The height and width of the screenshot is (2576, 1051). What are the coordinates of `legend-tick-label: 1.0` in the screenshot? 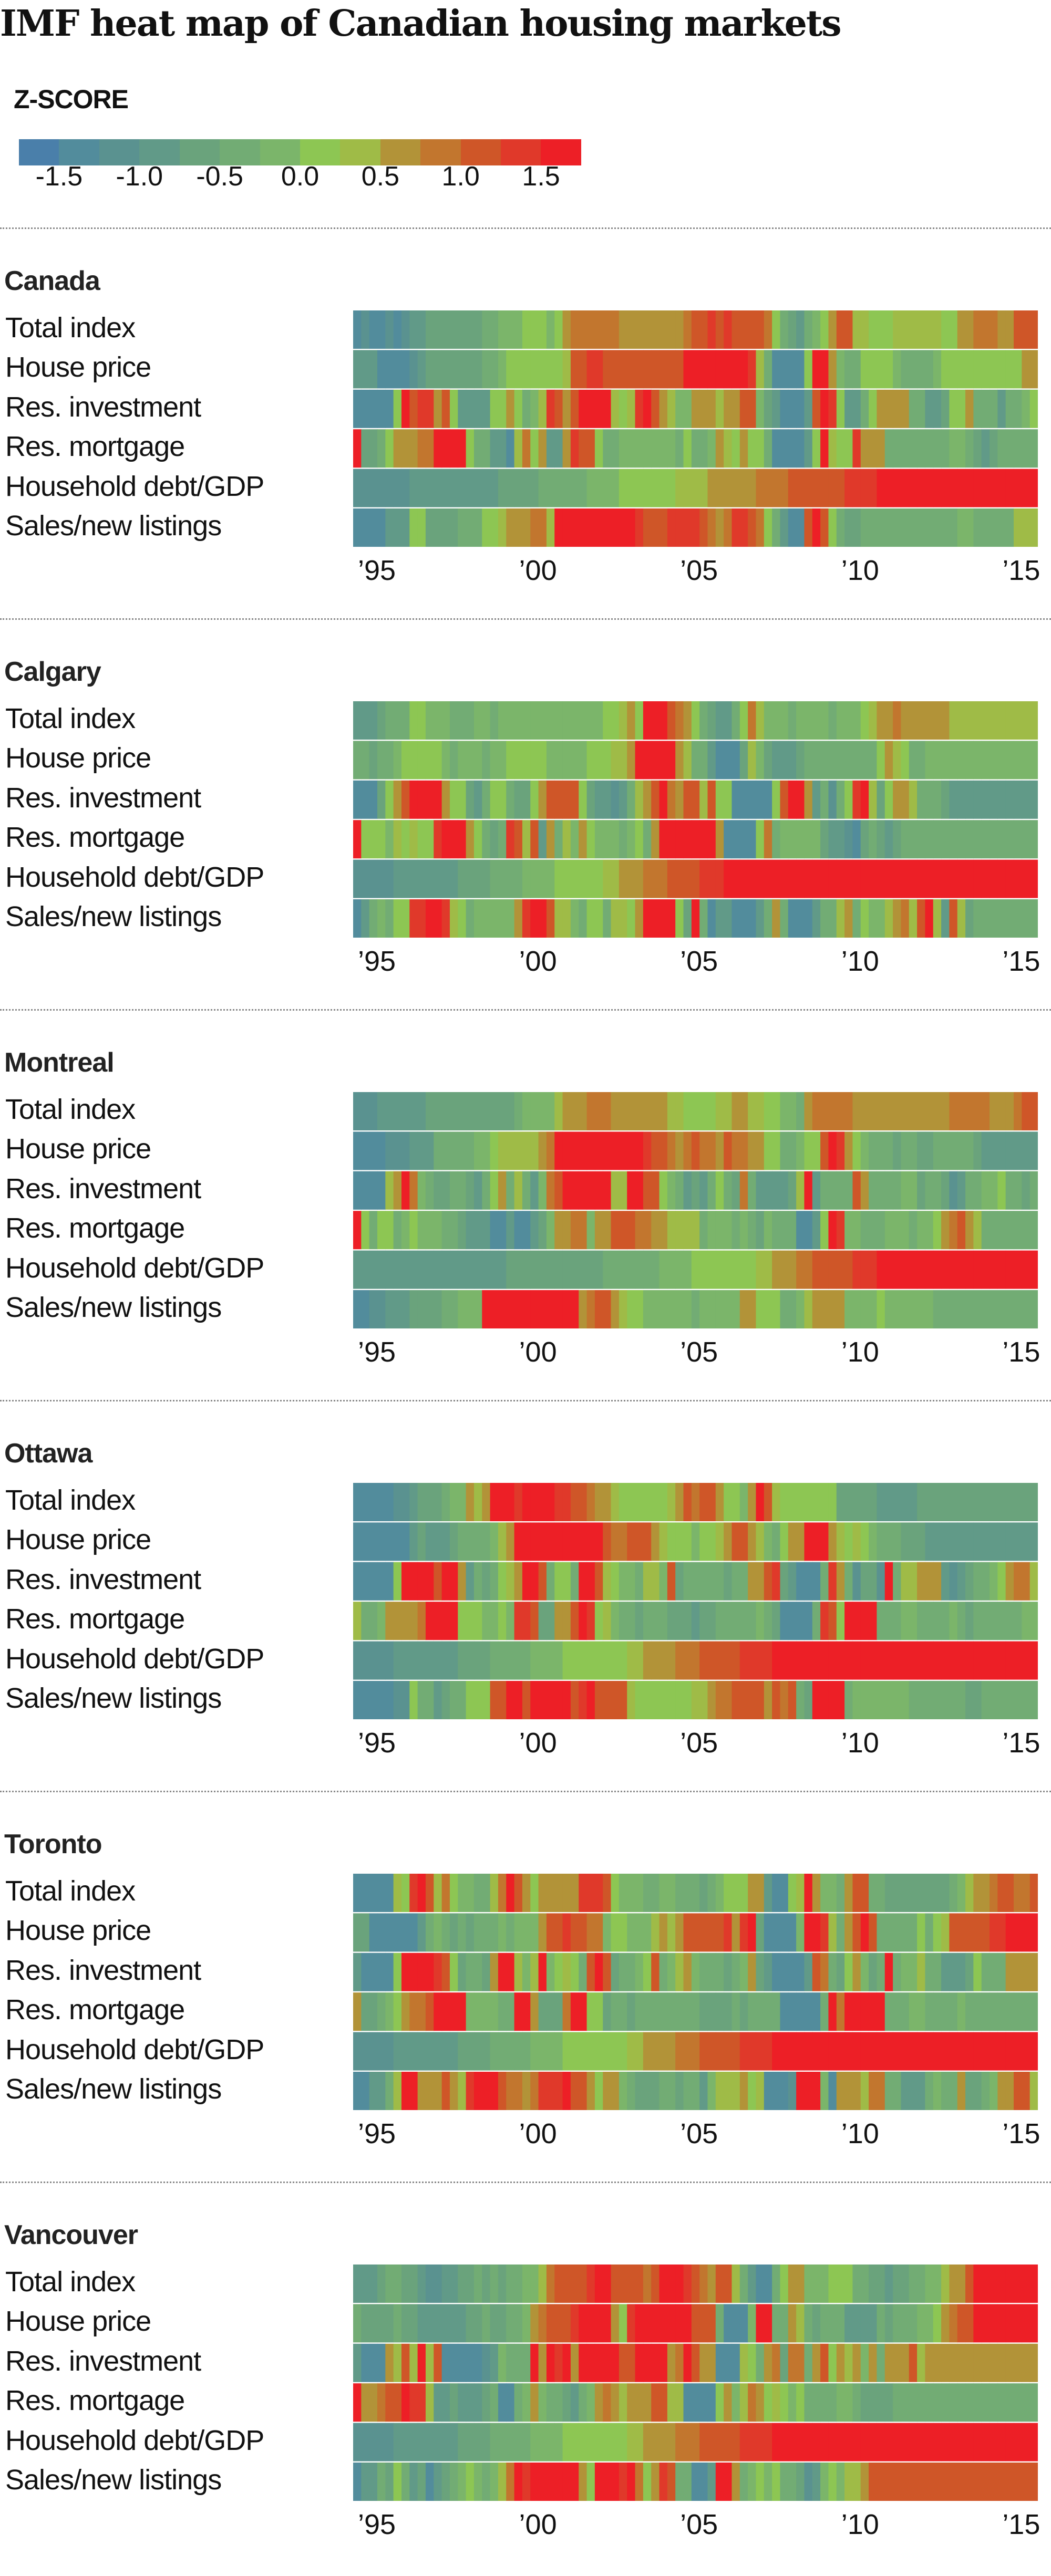 It's located at (460, 176).